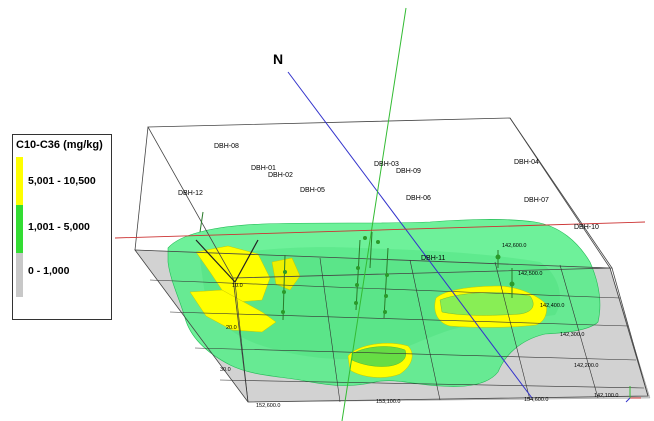 This screenshot has width=654, height=421. I want to click on borehole-sticks, so click(356, 266).